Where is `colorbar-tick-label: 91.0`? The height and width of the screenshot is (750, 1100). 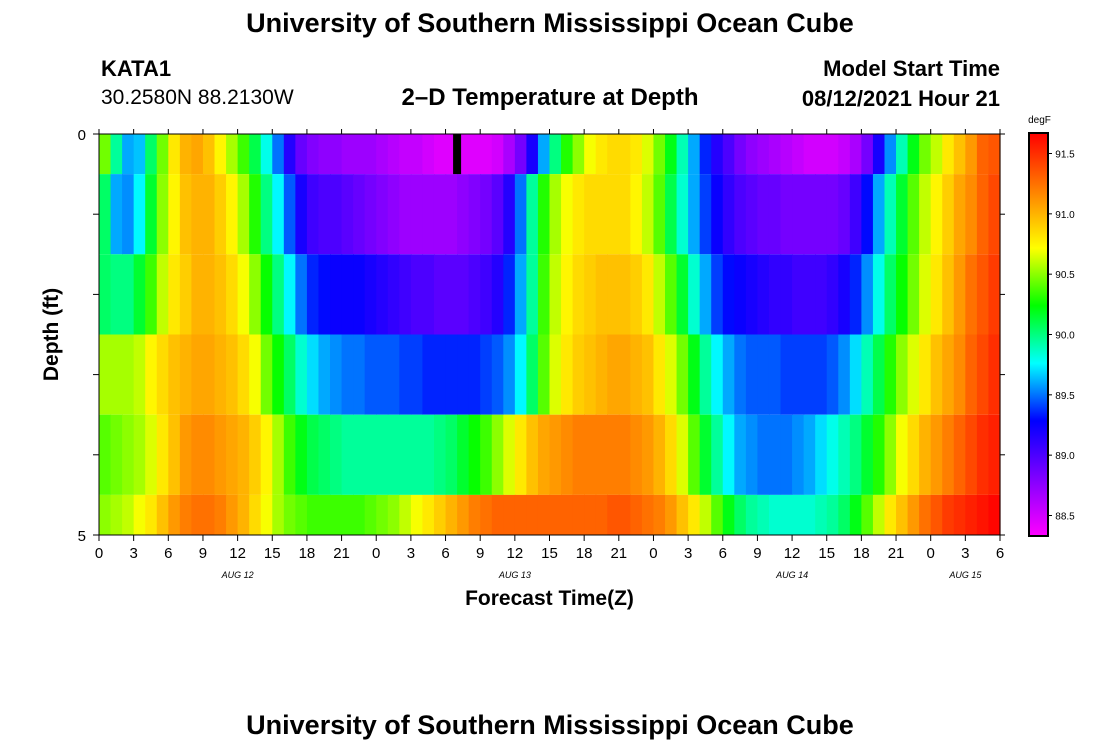
colorbar-tick-label: 91.0 is located at coordinates (1065, 215).